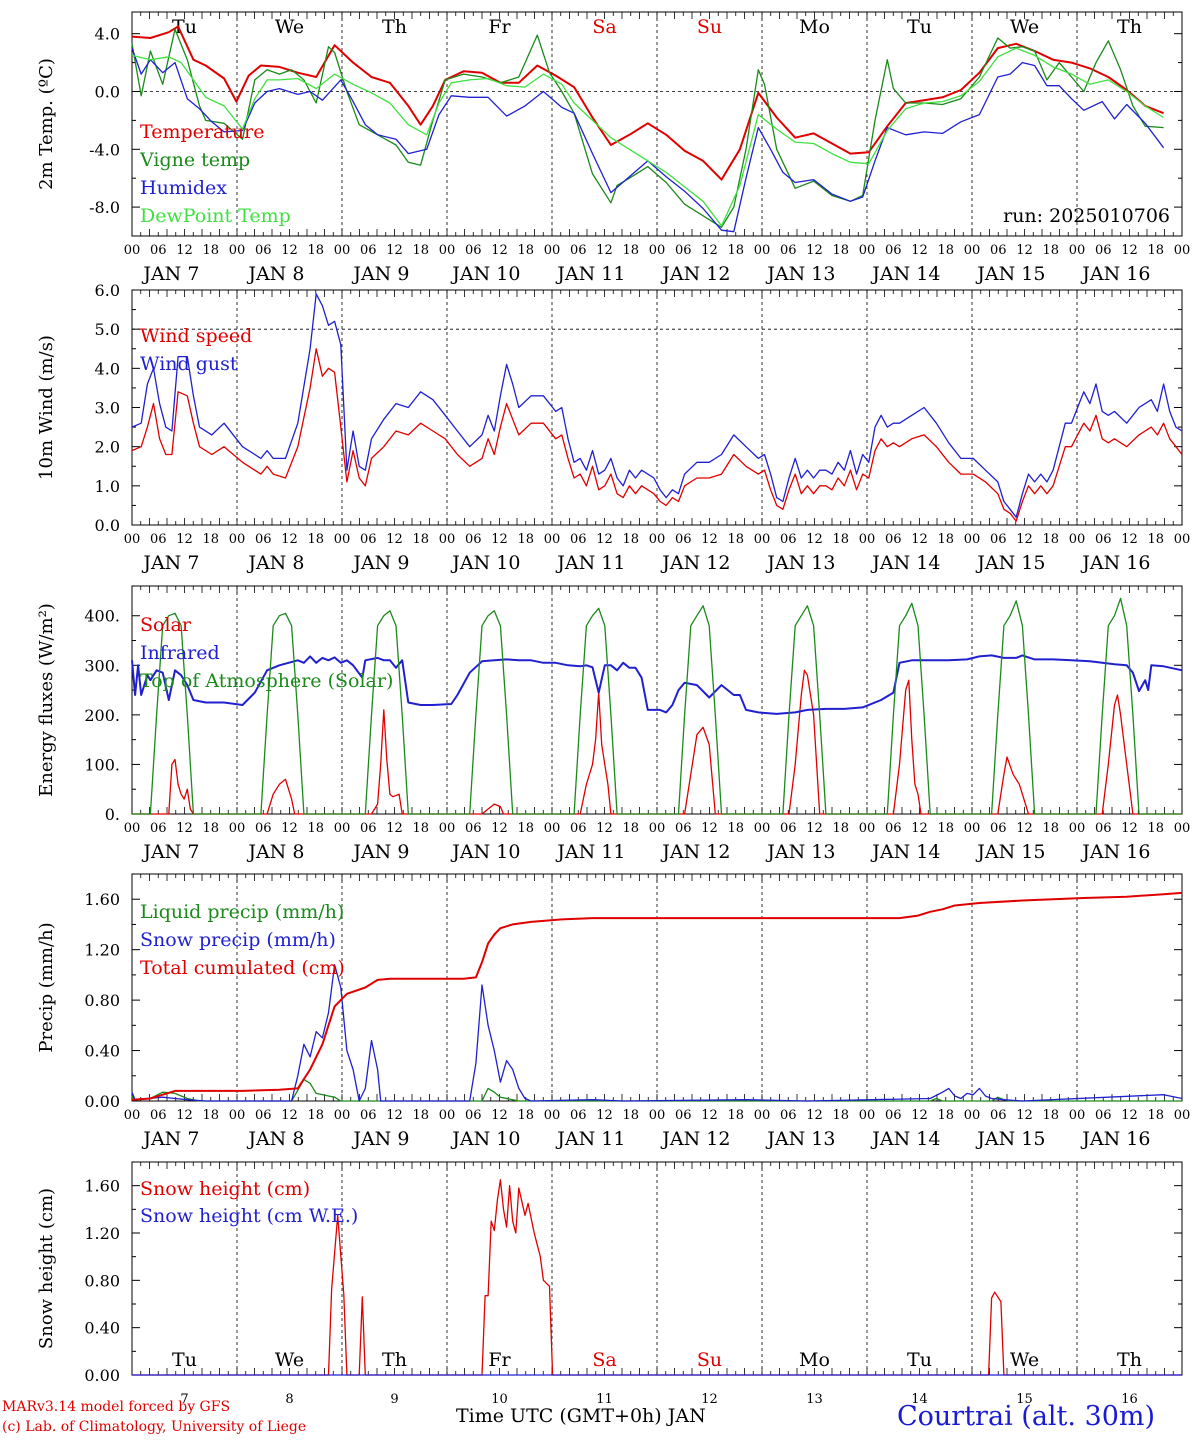 This screenshot has width=1194, height=1440. I want to click on weekday-label: We, so click(1024, 1360).